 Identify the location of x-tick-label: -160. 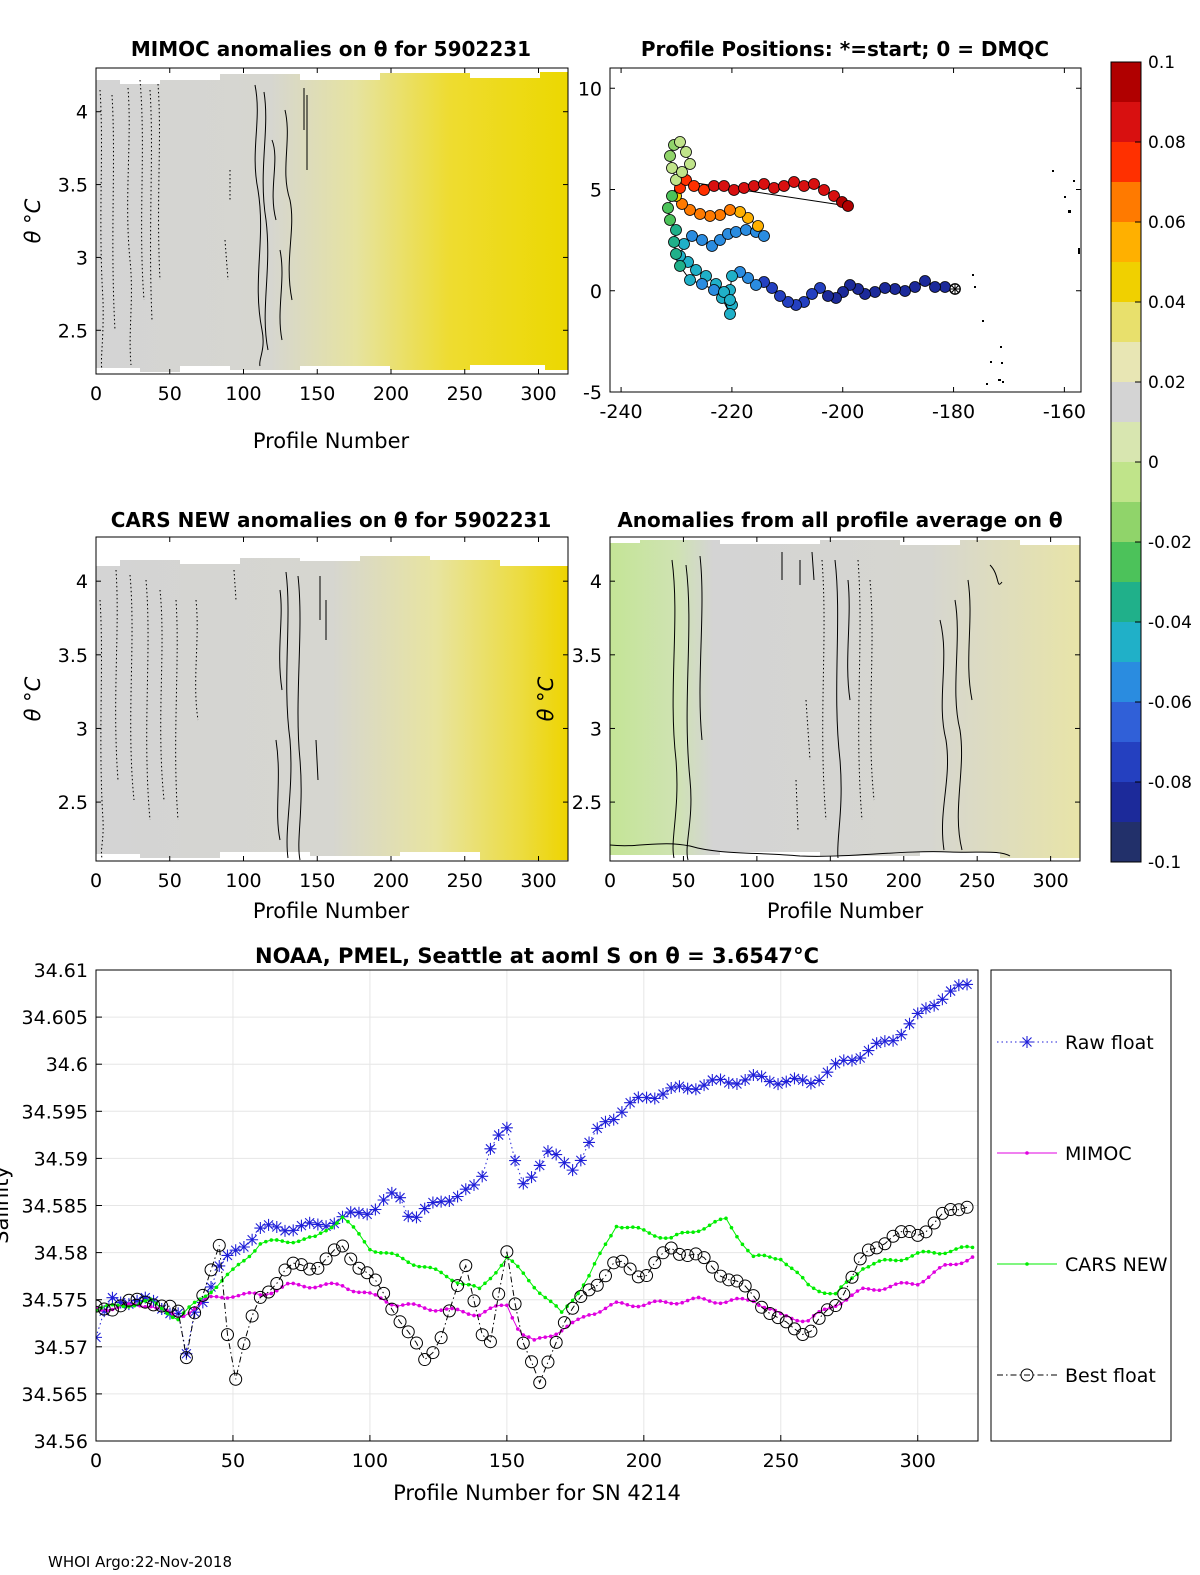
(1064, 412).